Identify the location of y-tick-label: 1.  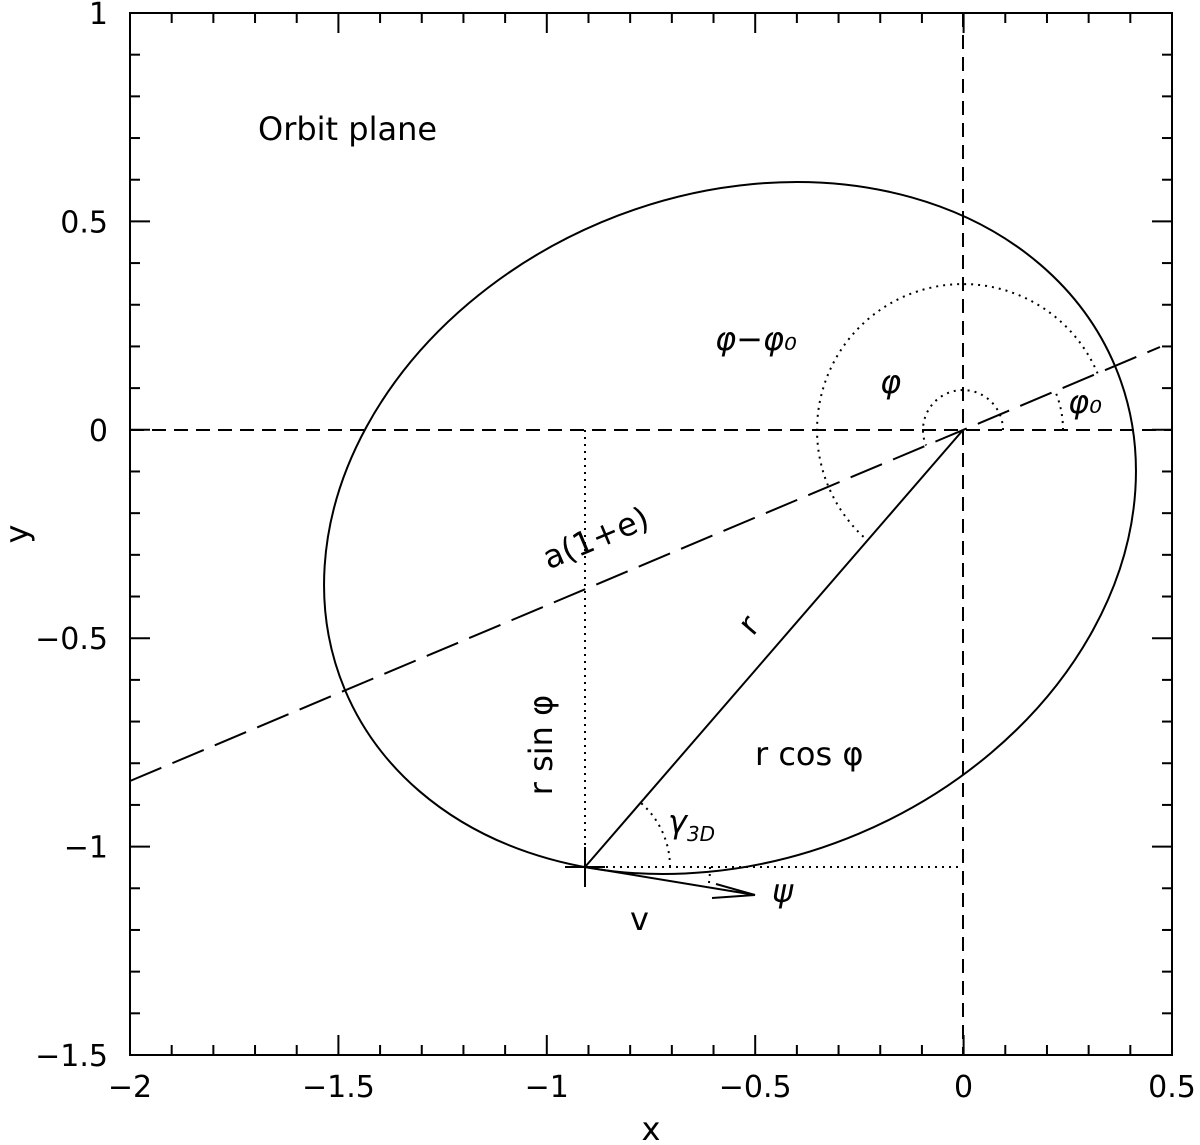
(98, 16).